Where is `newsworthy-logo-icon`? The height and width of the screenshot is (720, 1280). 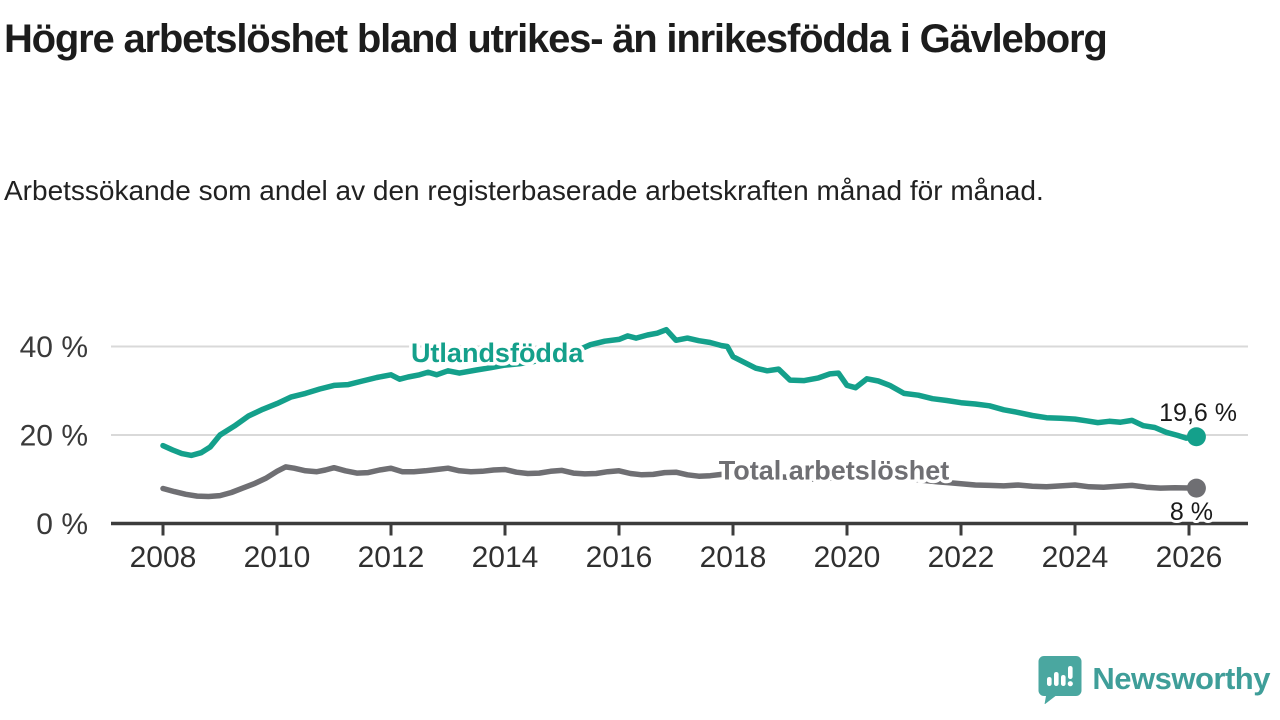 newsworthy-logo-icon is located at coordinates (1060, 680).